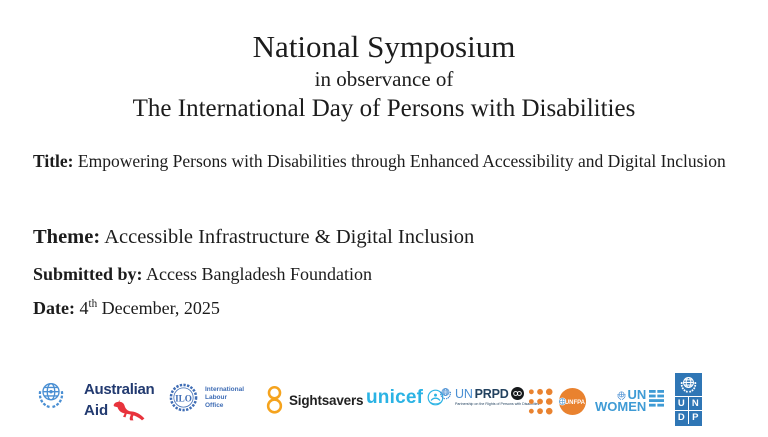  Describe the element at coordinates (682, 417) in the screenshot. I see `undp-letter: D` at that location.